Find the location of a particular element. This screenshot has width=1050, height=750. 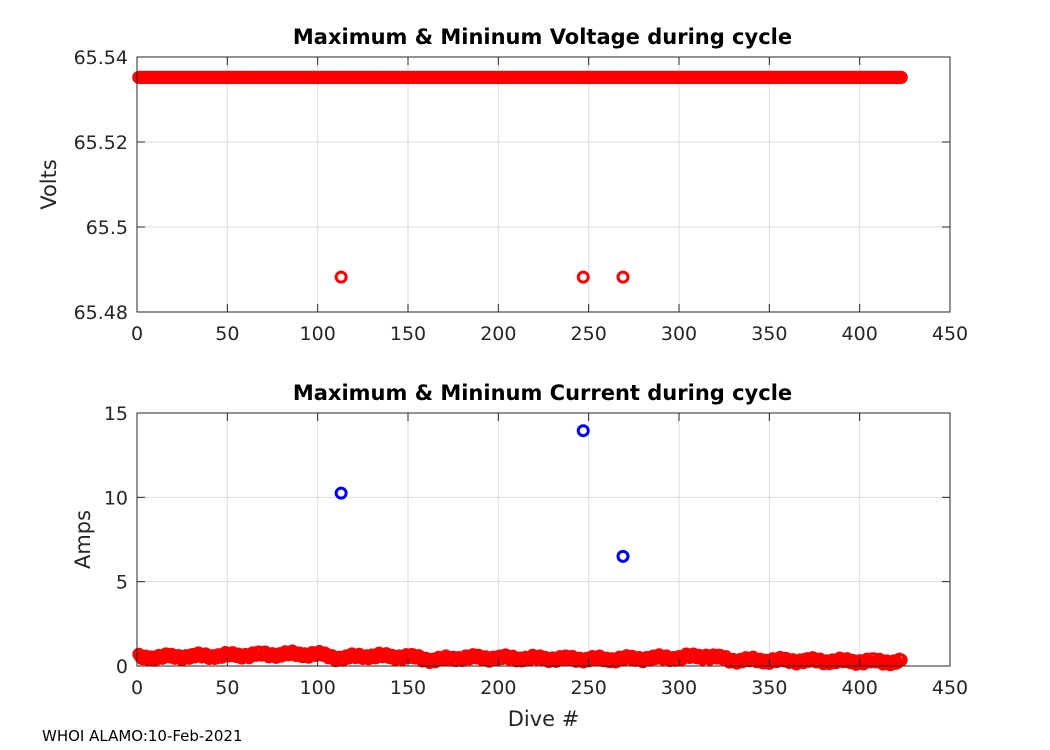

y-tick-label: 10 is located at coordinates (116, 498).